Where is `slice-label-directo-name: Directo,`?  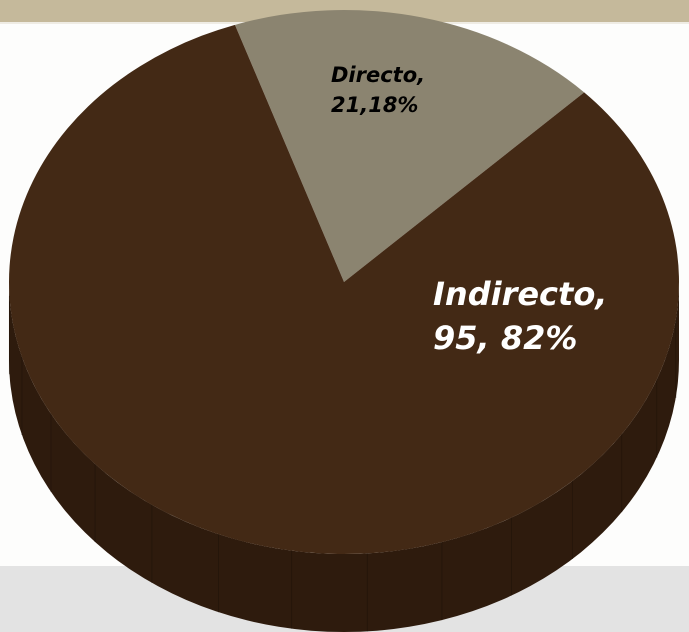 slice-label-directo-name: Directo, is located at coordinates (378, 75).